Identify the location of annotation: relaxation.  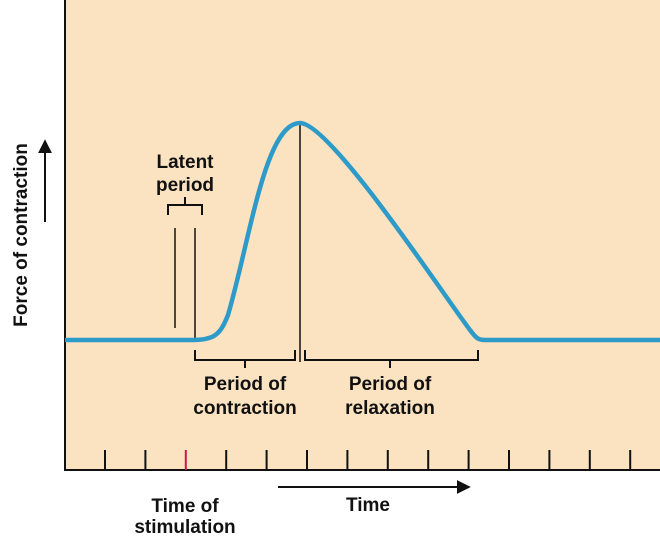
(390, 408).